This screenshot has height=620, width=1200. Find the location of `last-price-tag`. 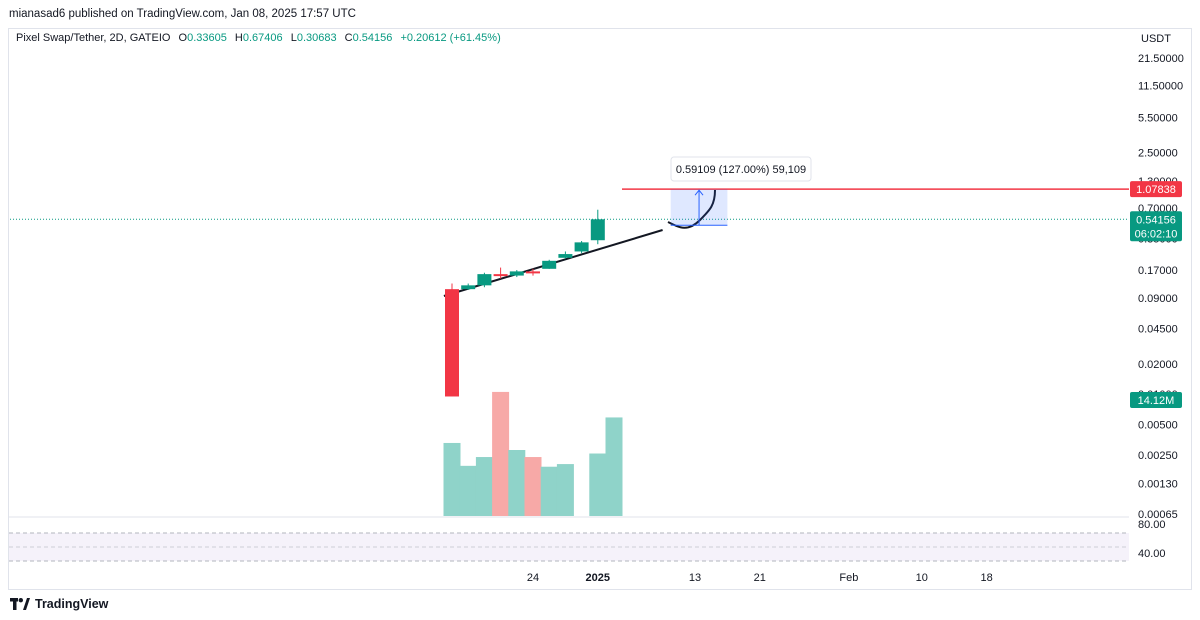

last-price-tag is located at coordinates (1156, 226).